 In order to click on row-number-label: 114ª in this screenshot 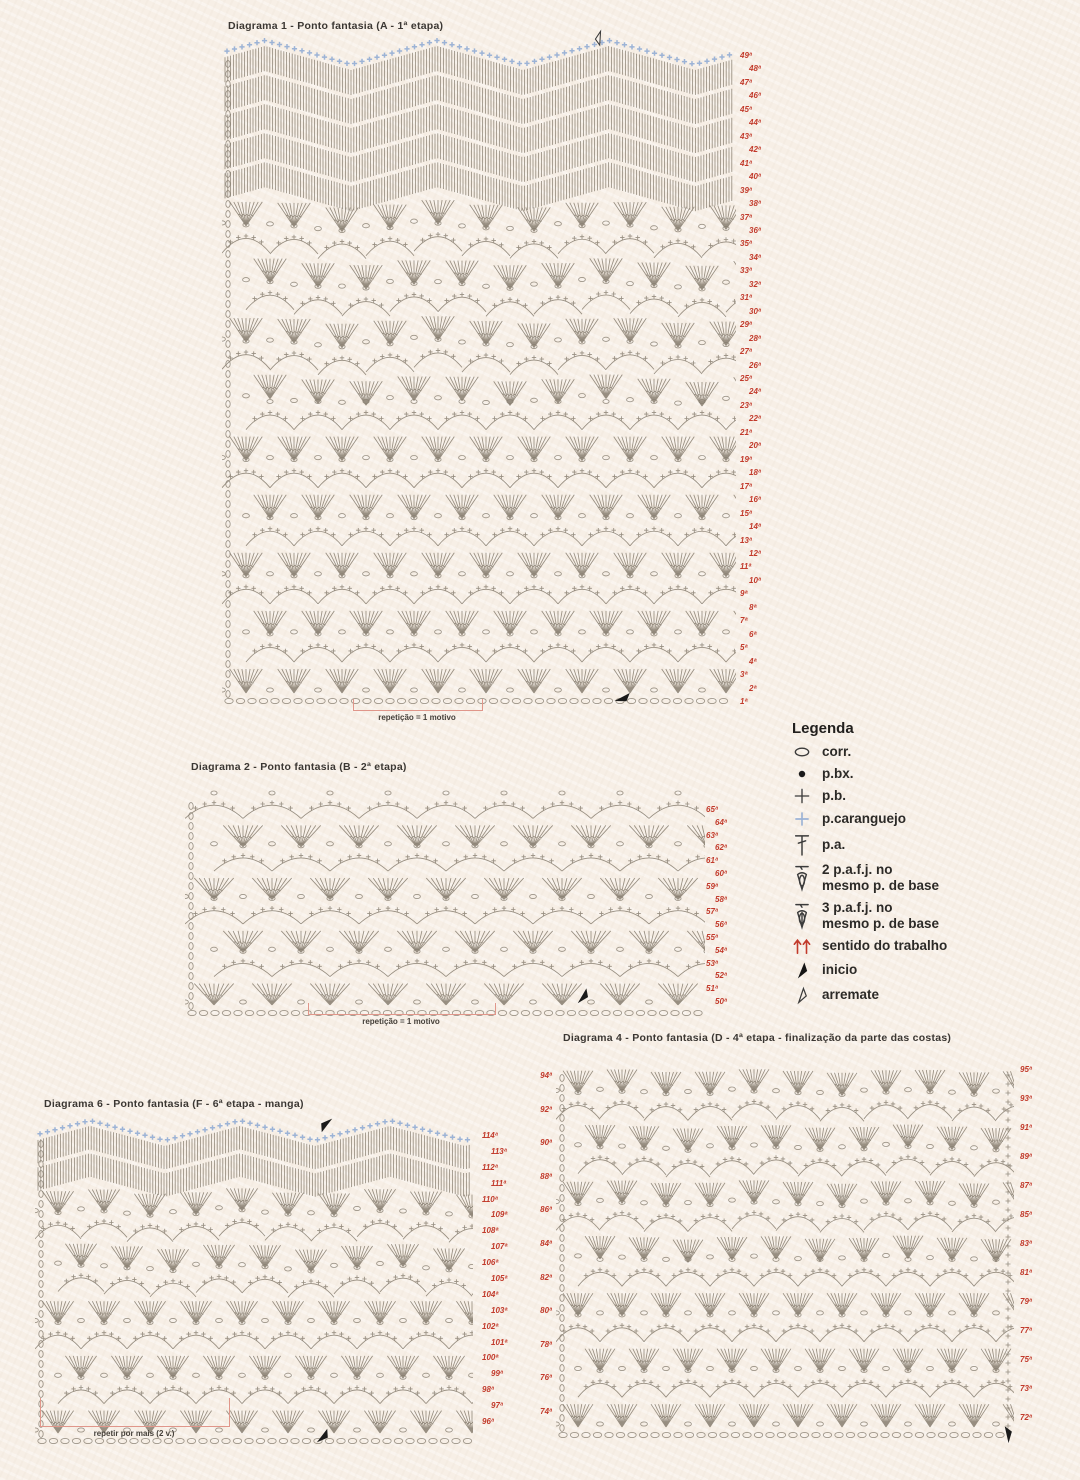, I will do `click(490, 1135)`.